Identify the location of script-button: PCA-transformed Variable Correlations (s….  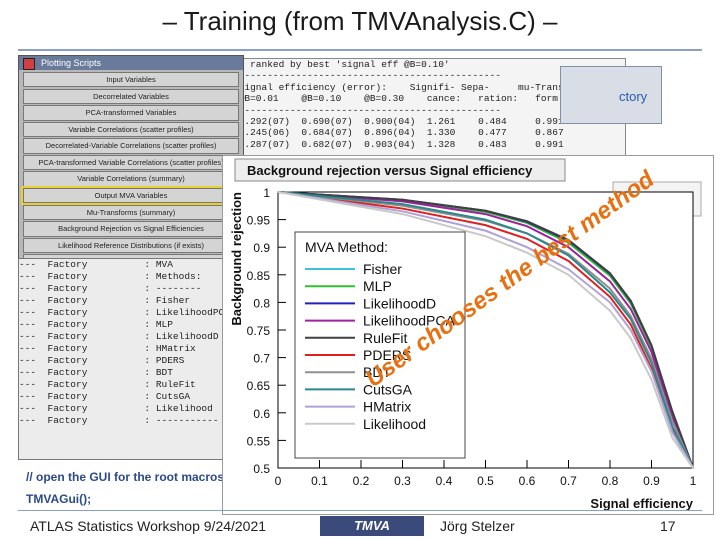
(131, 162).